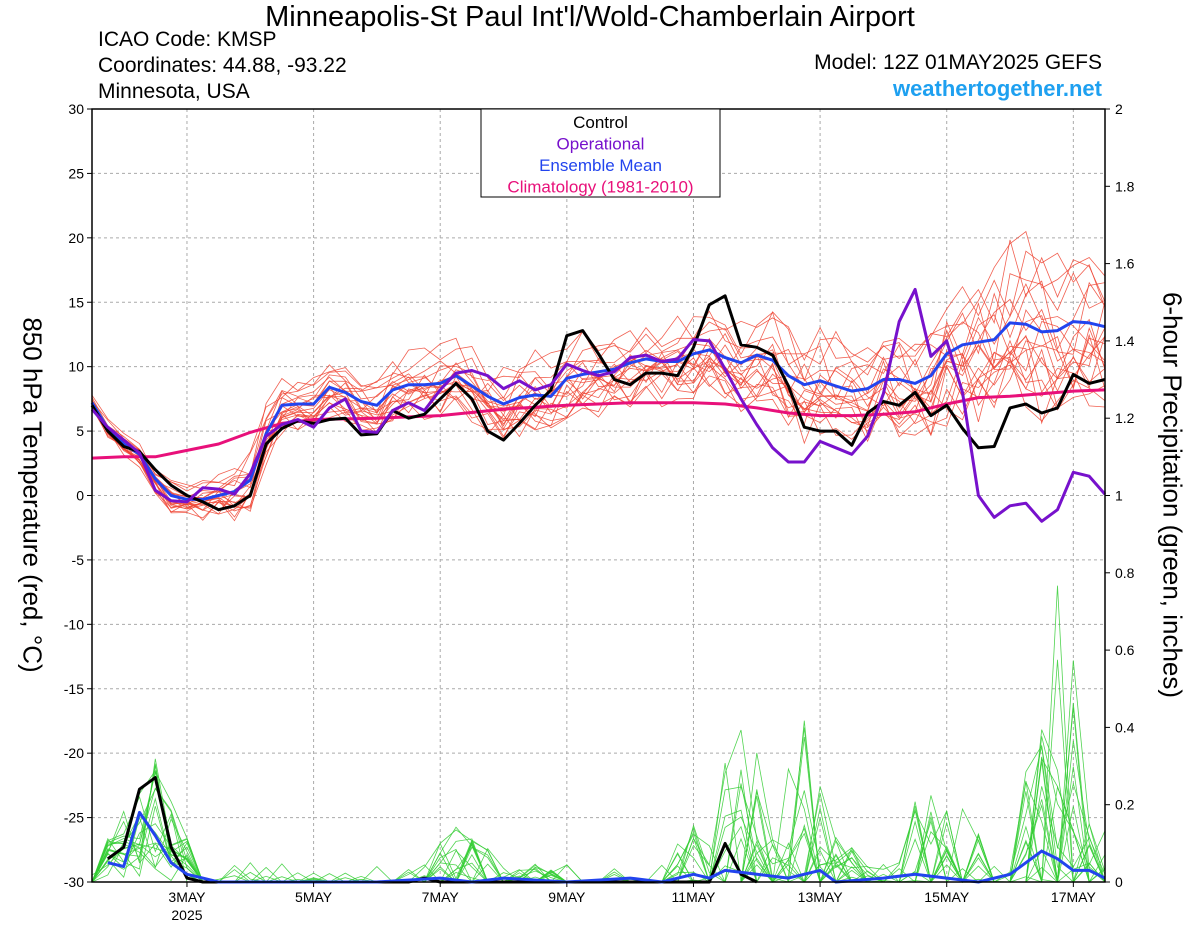  What do you see at coordinates (997, 88) in the screenshot?
I see `site-brand: weathertogether.net` at bounding box center [997, 88].